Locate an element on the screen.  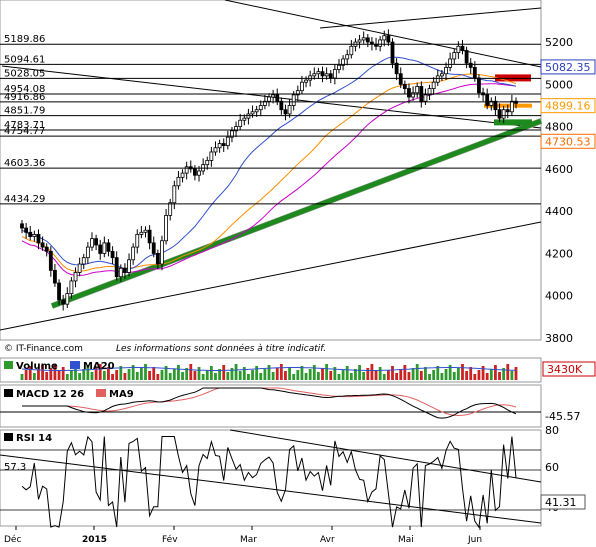
copyright-text: © IT-Finance.com is located at coordinates (43, 349).